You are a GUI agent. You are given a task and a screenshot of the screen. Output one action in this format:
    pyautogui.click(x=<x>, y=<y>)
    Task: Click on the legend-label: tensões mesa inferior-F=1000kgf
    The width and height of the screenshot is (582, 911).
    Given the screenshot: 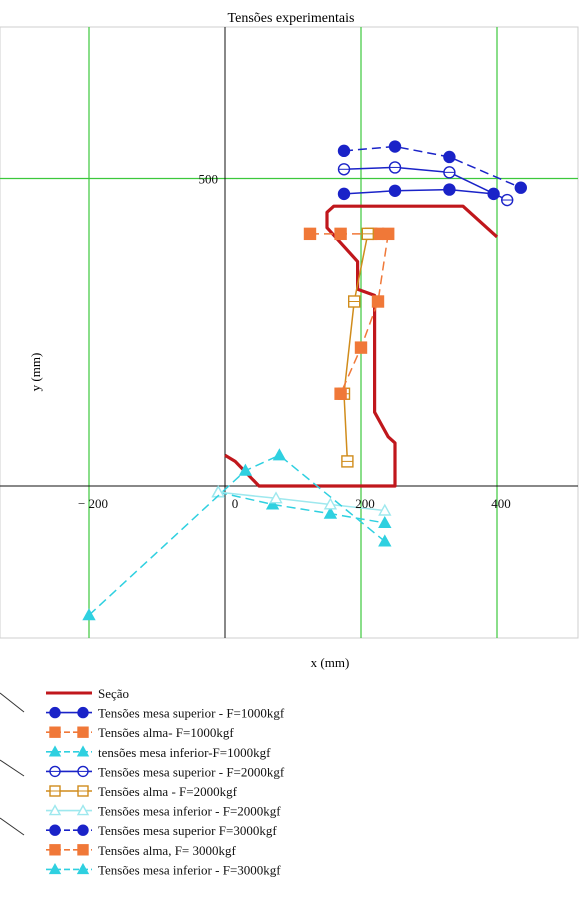 What is the action you would take?
    pyautogui.click(x=184, y=752)
    